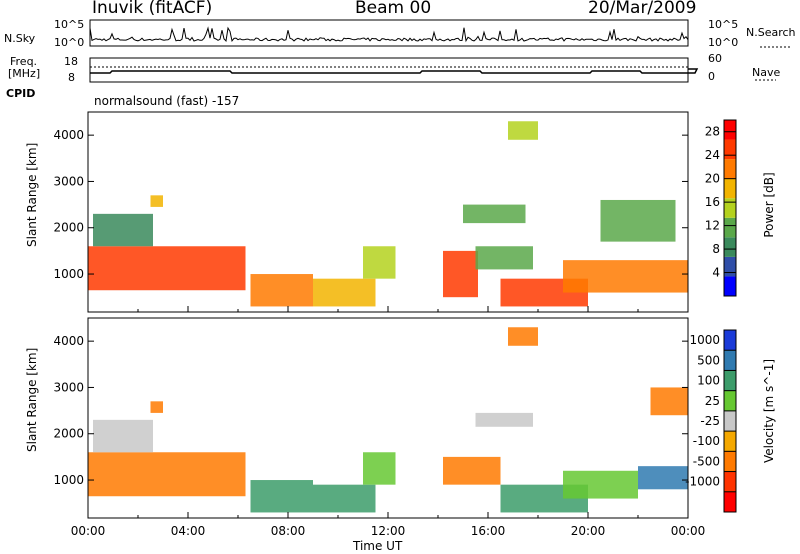 This screenshot has width=800, height=554. I want to click on velocity-y-tick-label: 3000, so click(68, 387).